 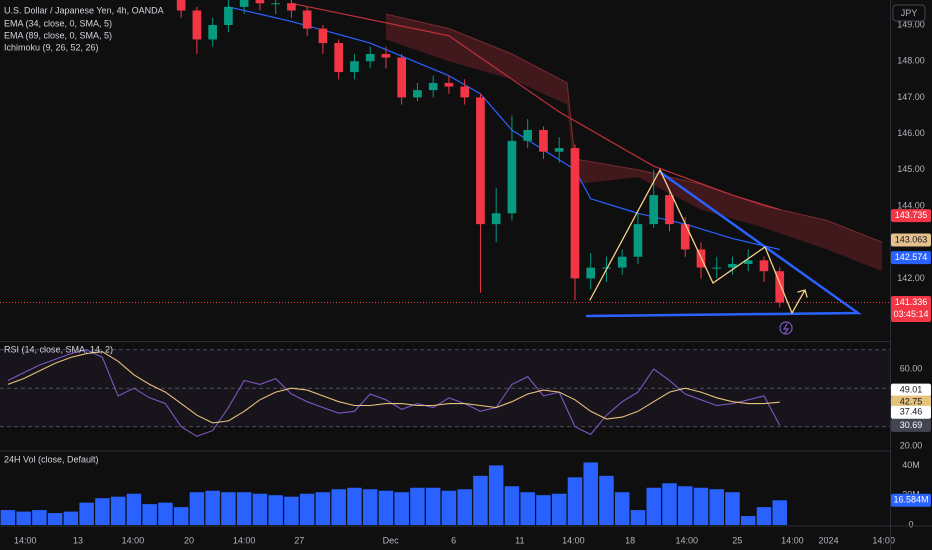 What do you see at coordinates (299, 540) in the screenshot?
I see `x-tick-label: 27` at bounding box center [299, 540].